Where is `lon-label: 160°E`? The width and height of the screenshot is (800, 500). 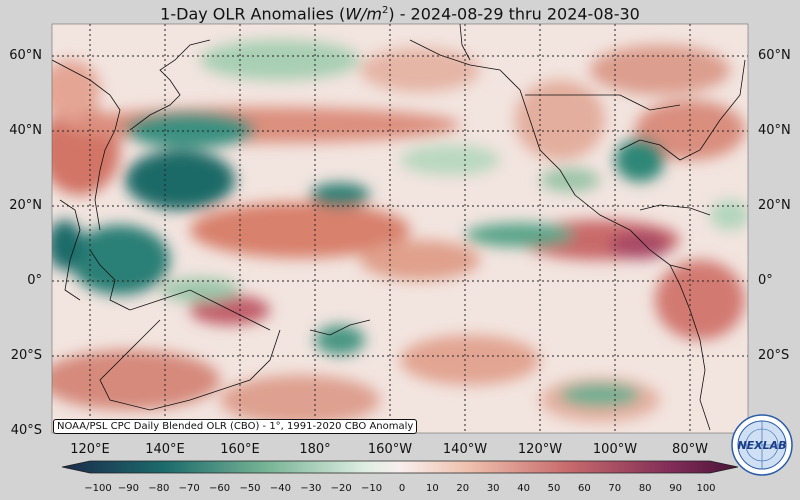
lon-label: 160°E is located at coordinates (240, 449).